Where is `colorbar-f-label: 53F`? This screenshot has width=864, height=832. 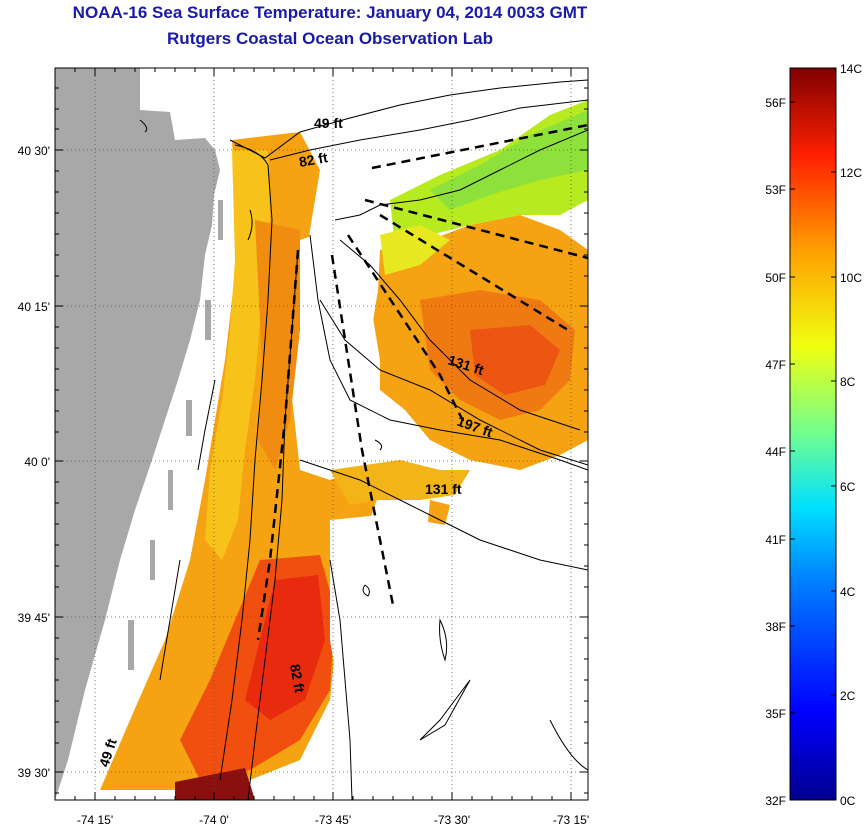 colorbar-f-label: 53F is located at coordinates (775, 190).